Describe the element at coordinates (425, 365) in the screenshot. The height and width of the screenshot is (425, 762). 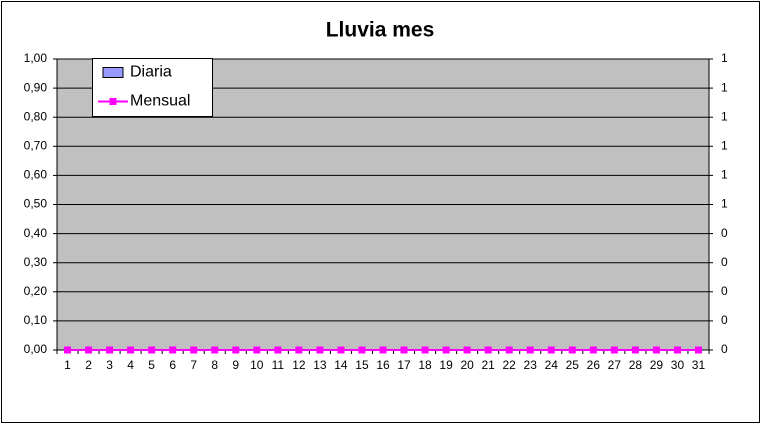
I see `x-tick-label: 18` at that location.